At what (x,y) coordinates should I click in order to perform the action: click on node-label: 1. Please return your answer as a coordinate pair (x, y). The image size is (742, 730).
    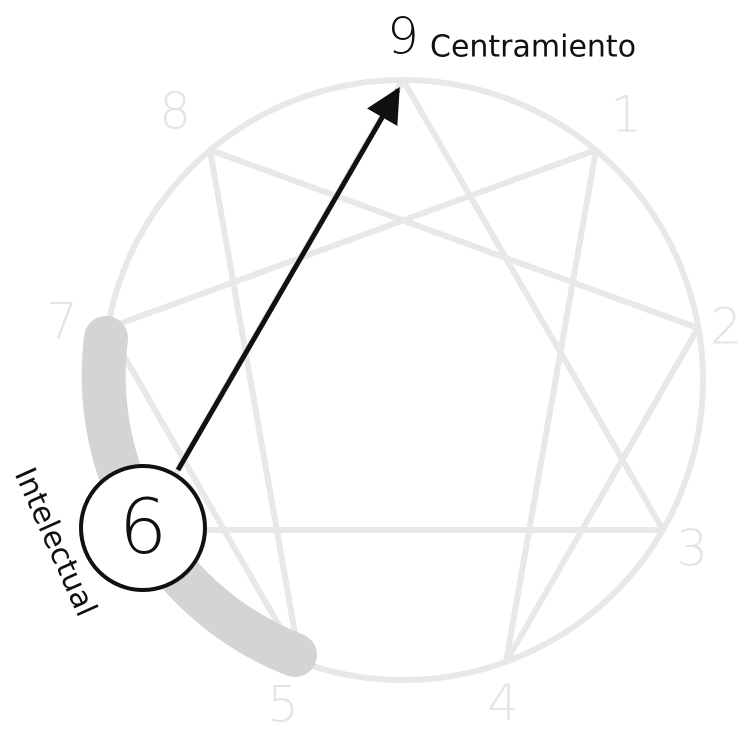
    Looking at the image, I should click on (626, 115).